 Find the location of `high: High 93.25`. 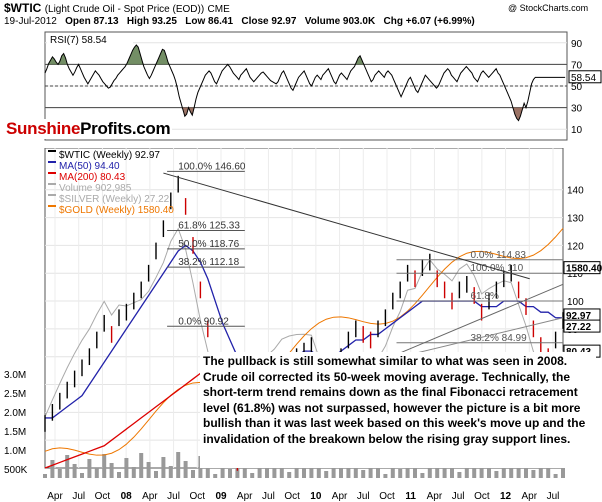

high: High 93.25 is located at coordinates (151, 21).